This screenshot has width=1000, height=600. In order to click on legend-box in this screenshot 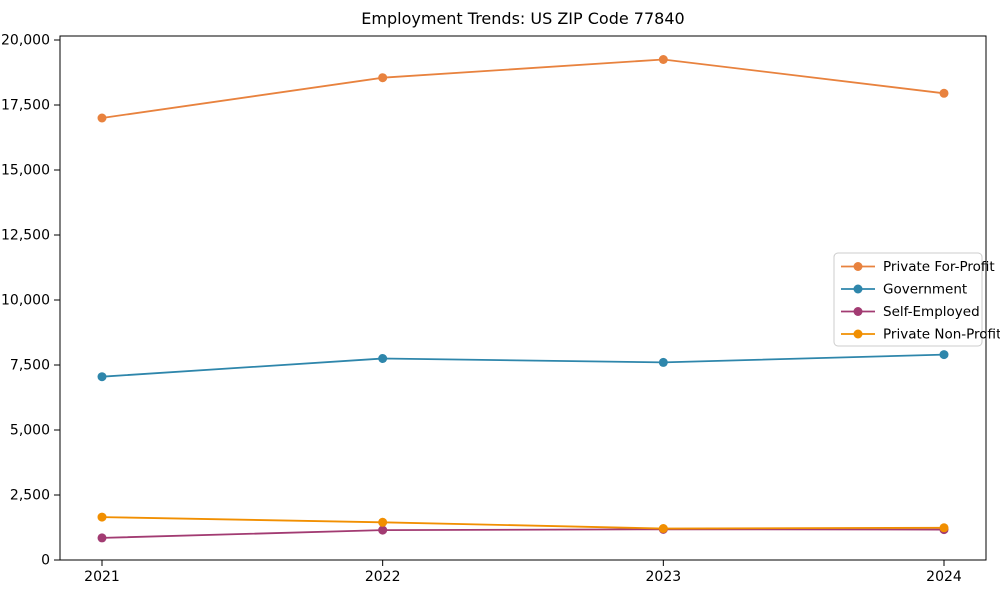, I will do `click(908, 299)`.